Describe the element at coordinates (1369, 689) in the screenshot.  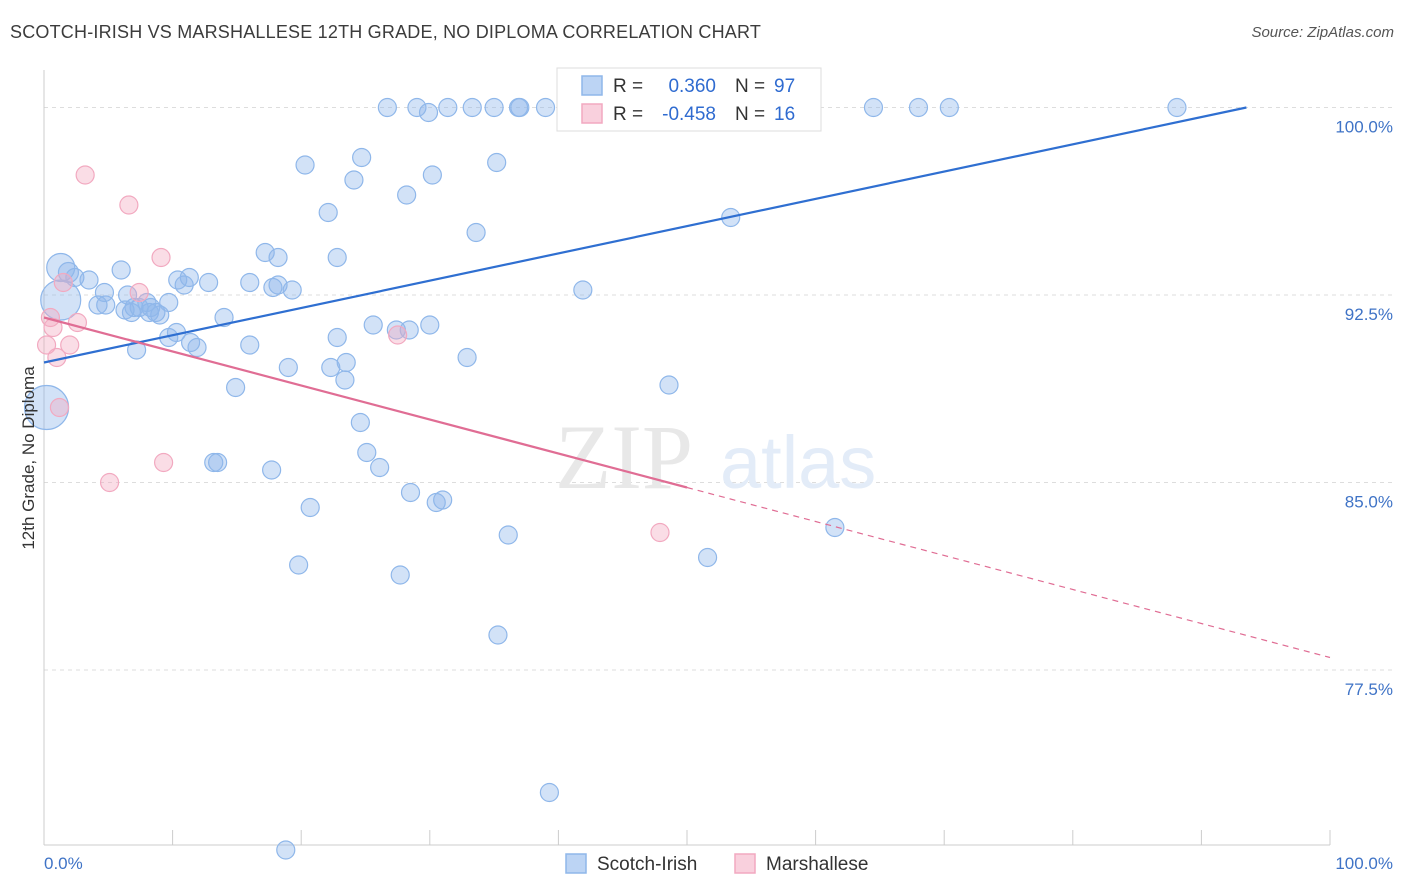
I see `y-tick-label: 77.5%` at that location.